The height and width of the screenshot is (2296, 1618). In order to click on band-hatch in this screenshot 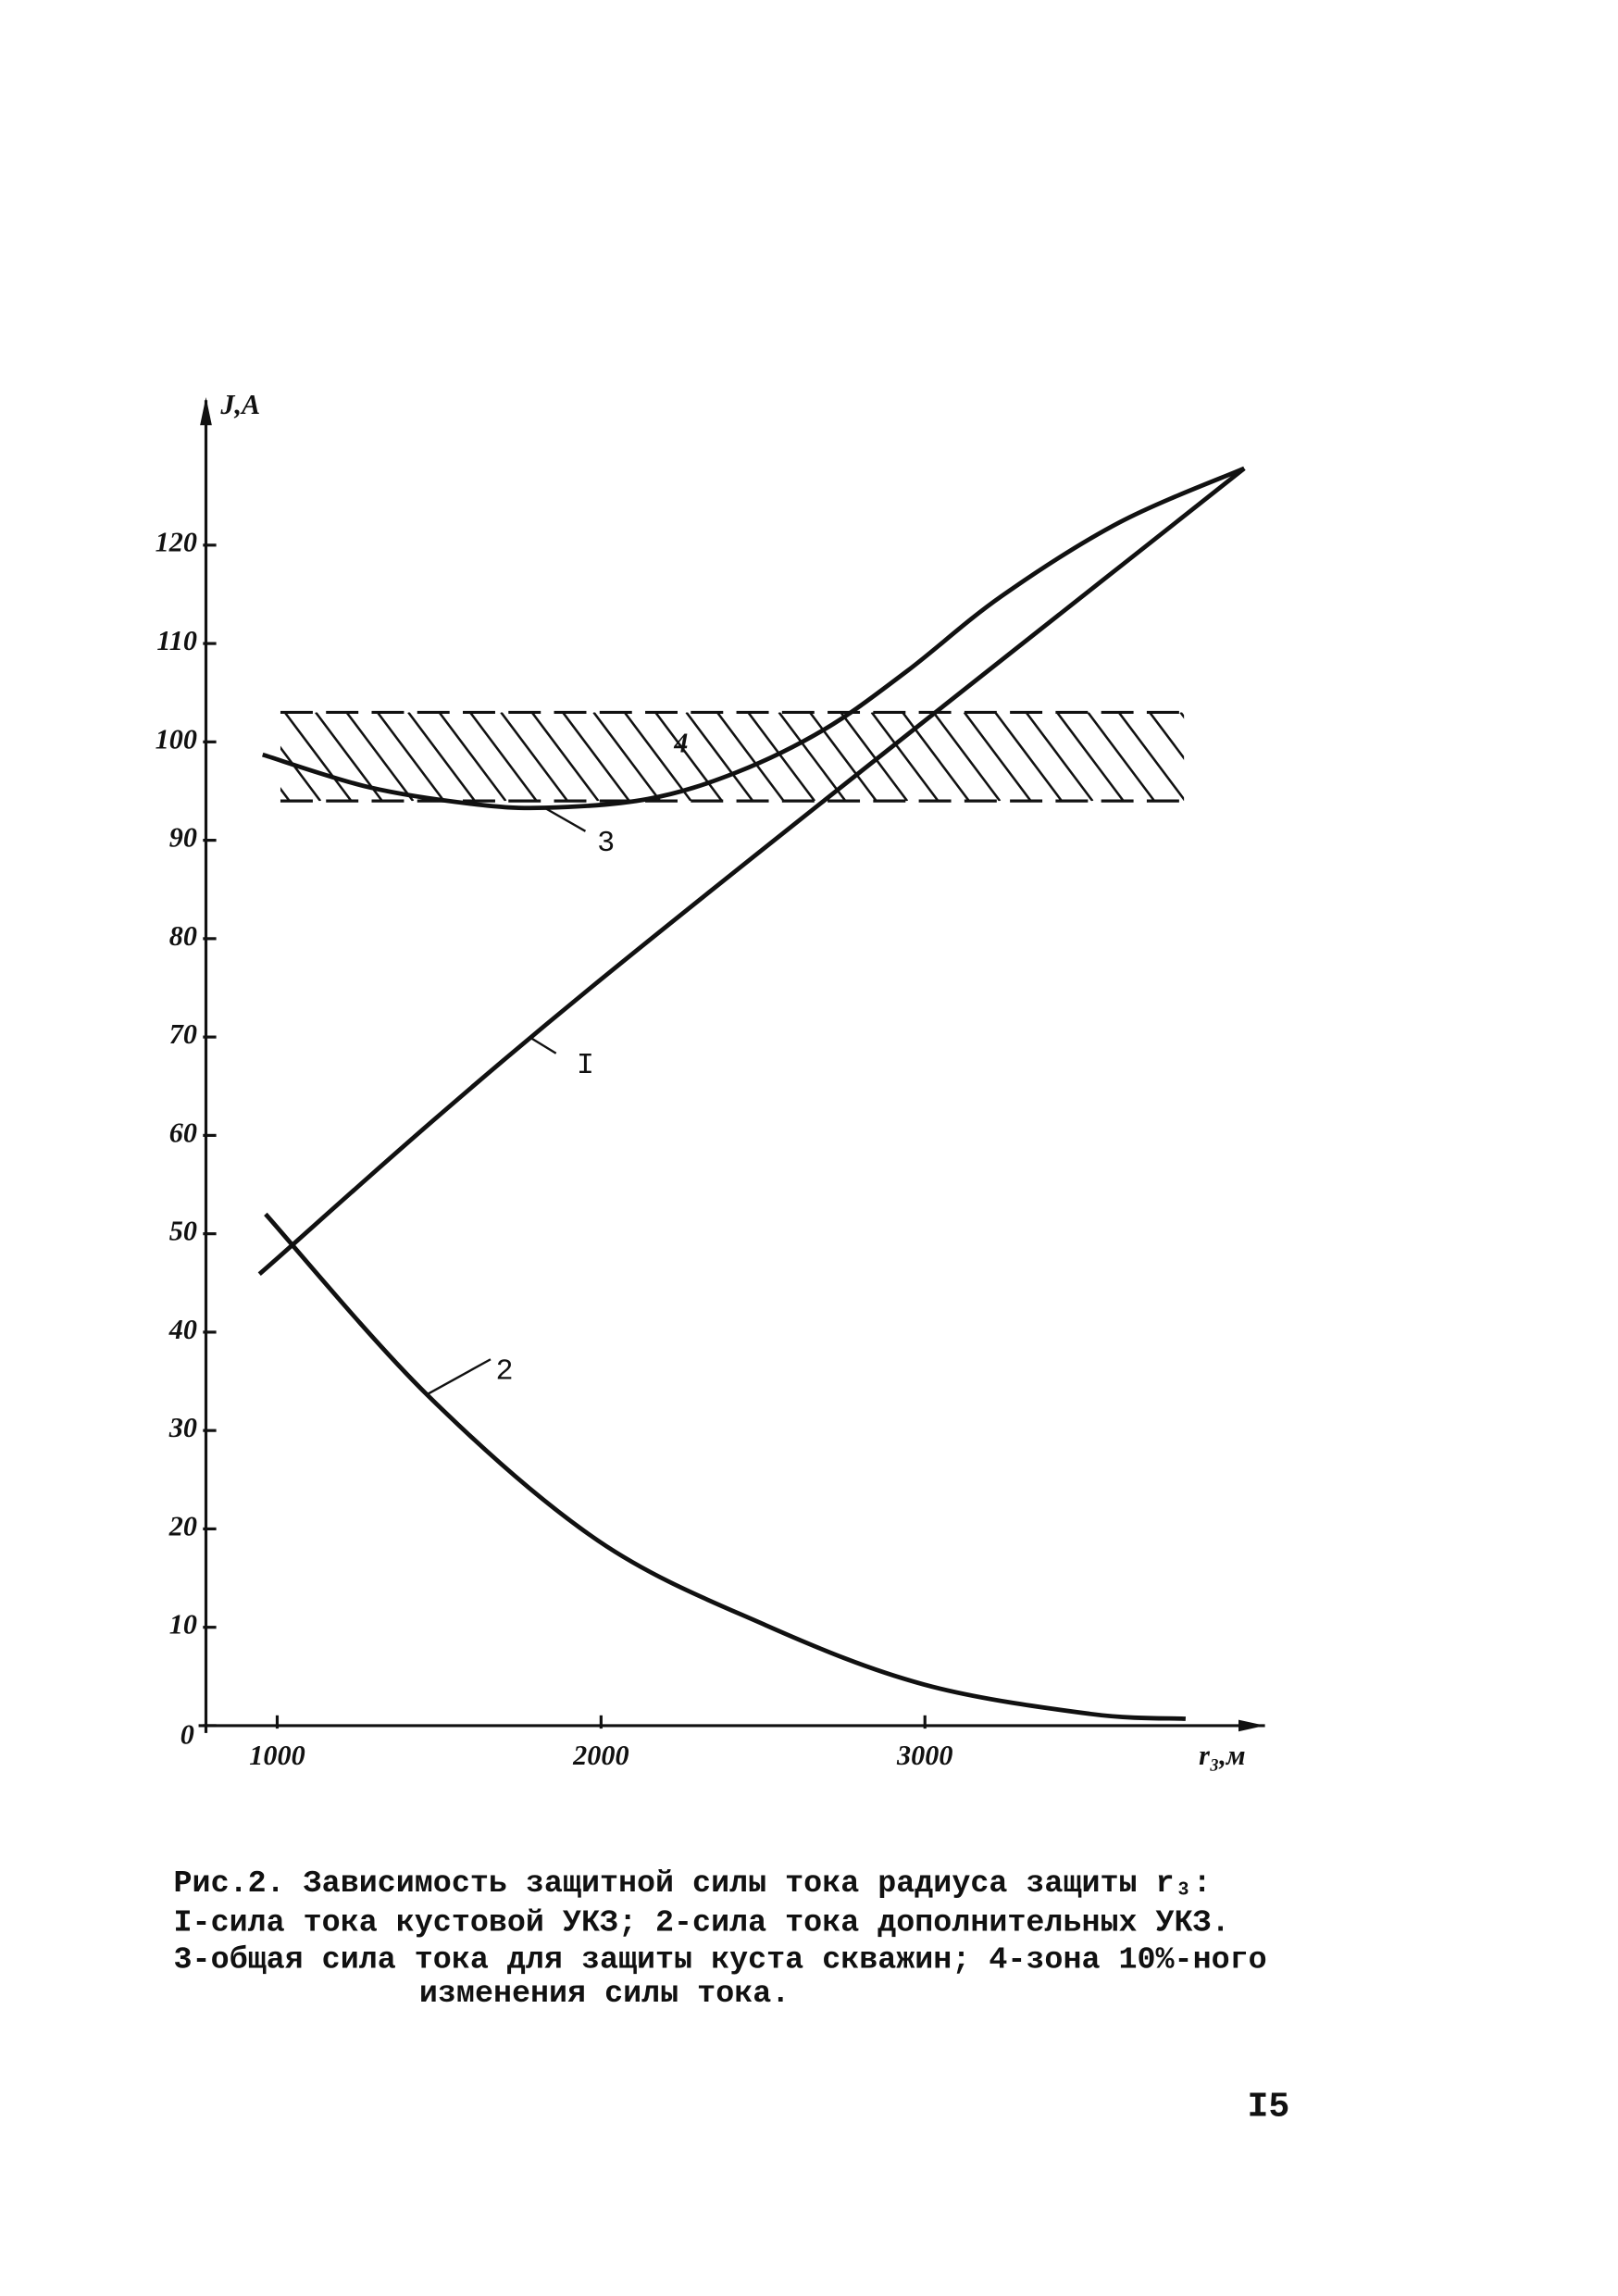, I will do `click(751, 757)`.